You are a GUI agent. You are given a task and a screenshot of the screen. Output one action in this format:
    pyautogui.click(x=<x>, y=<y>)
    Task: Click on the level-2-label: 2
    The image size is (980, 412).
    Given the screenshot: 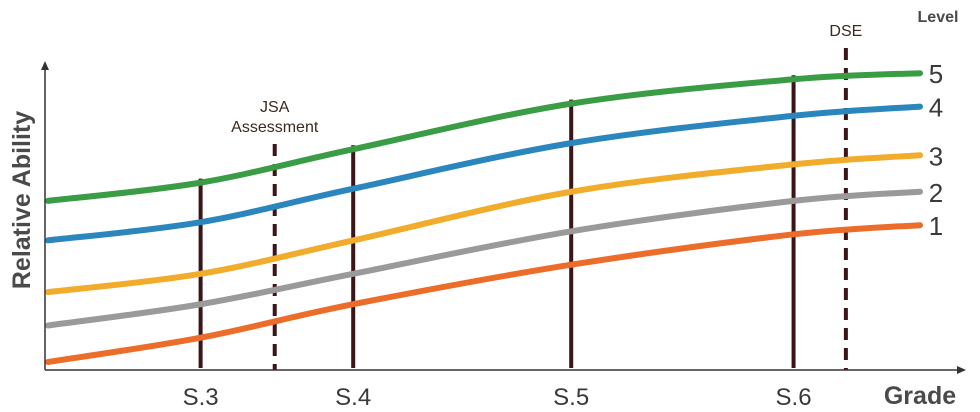 What is the action you would take?
    pyautogui.click(x=936, y=193)
    